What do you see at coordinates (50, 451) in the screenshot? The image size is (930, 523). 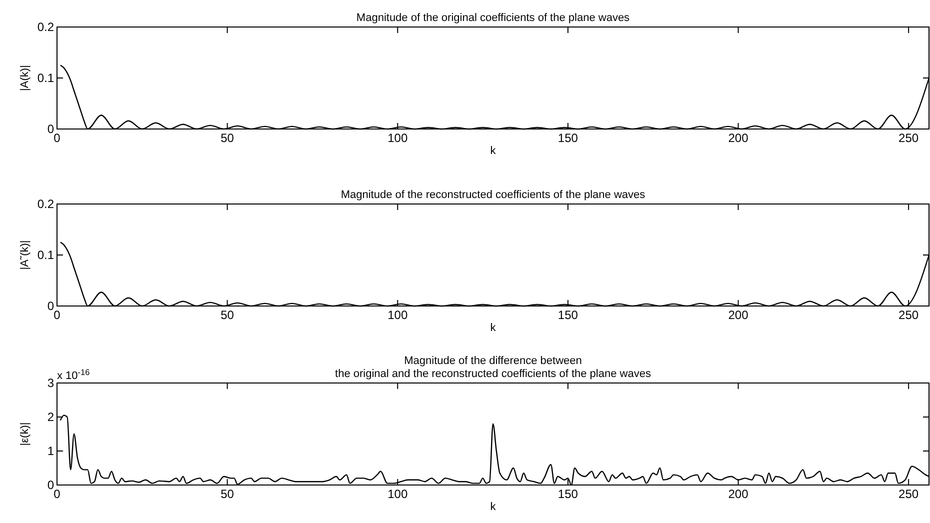 I see `y-tick-label: 1` at bounding box center [50, 451].